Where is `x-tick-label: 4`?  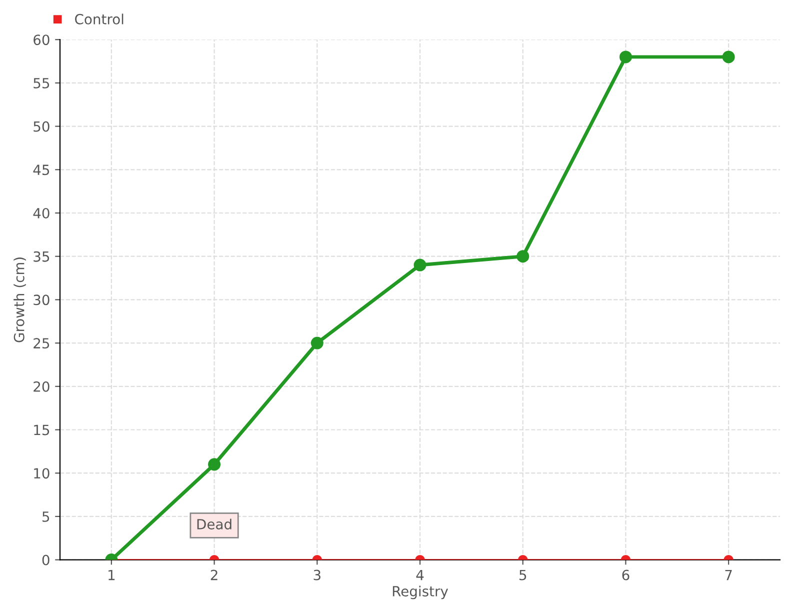 x-tick-label: 4 is located at coordinates (420, 575).